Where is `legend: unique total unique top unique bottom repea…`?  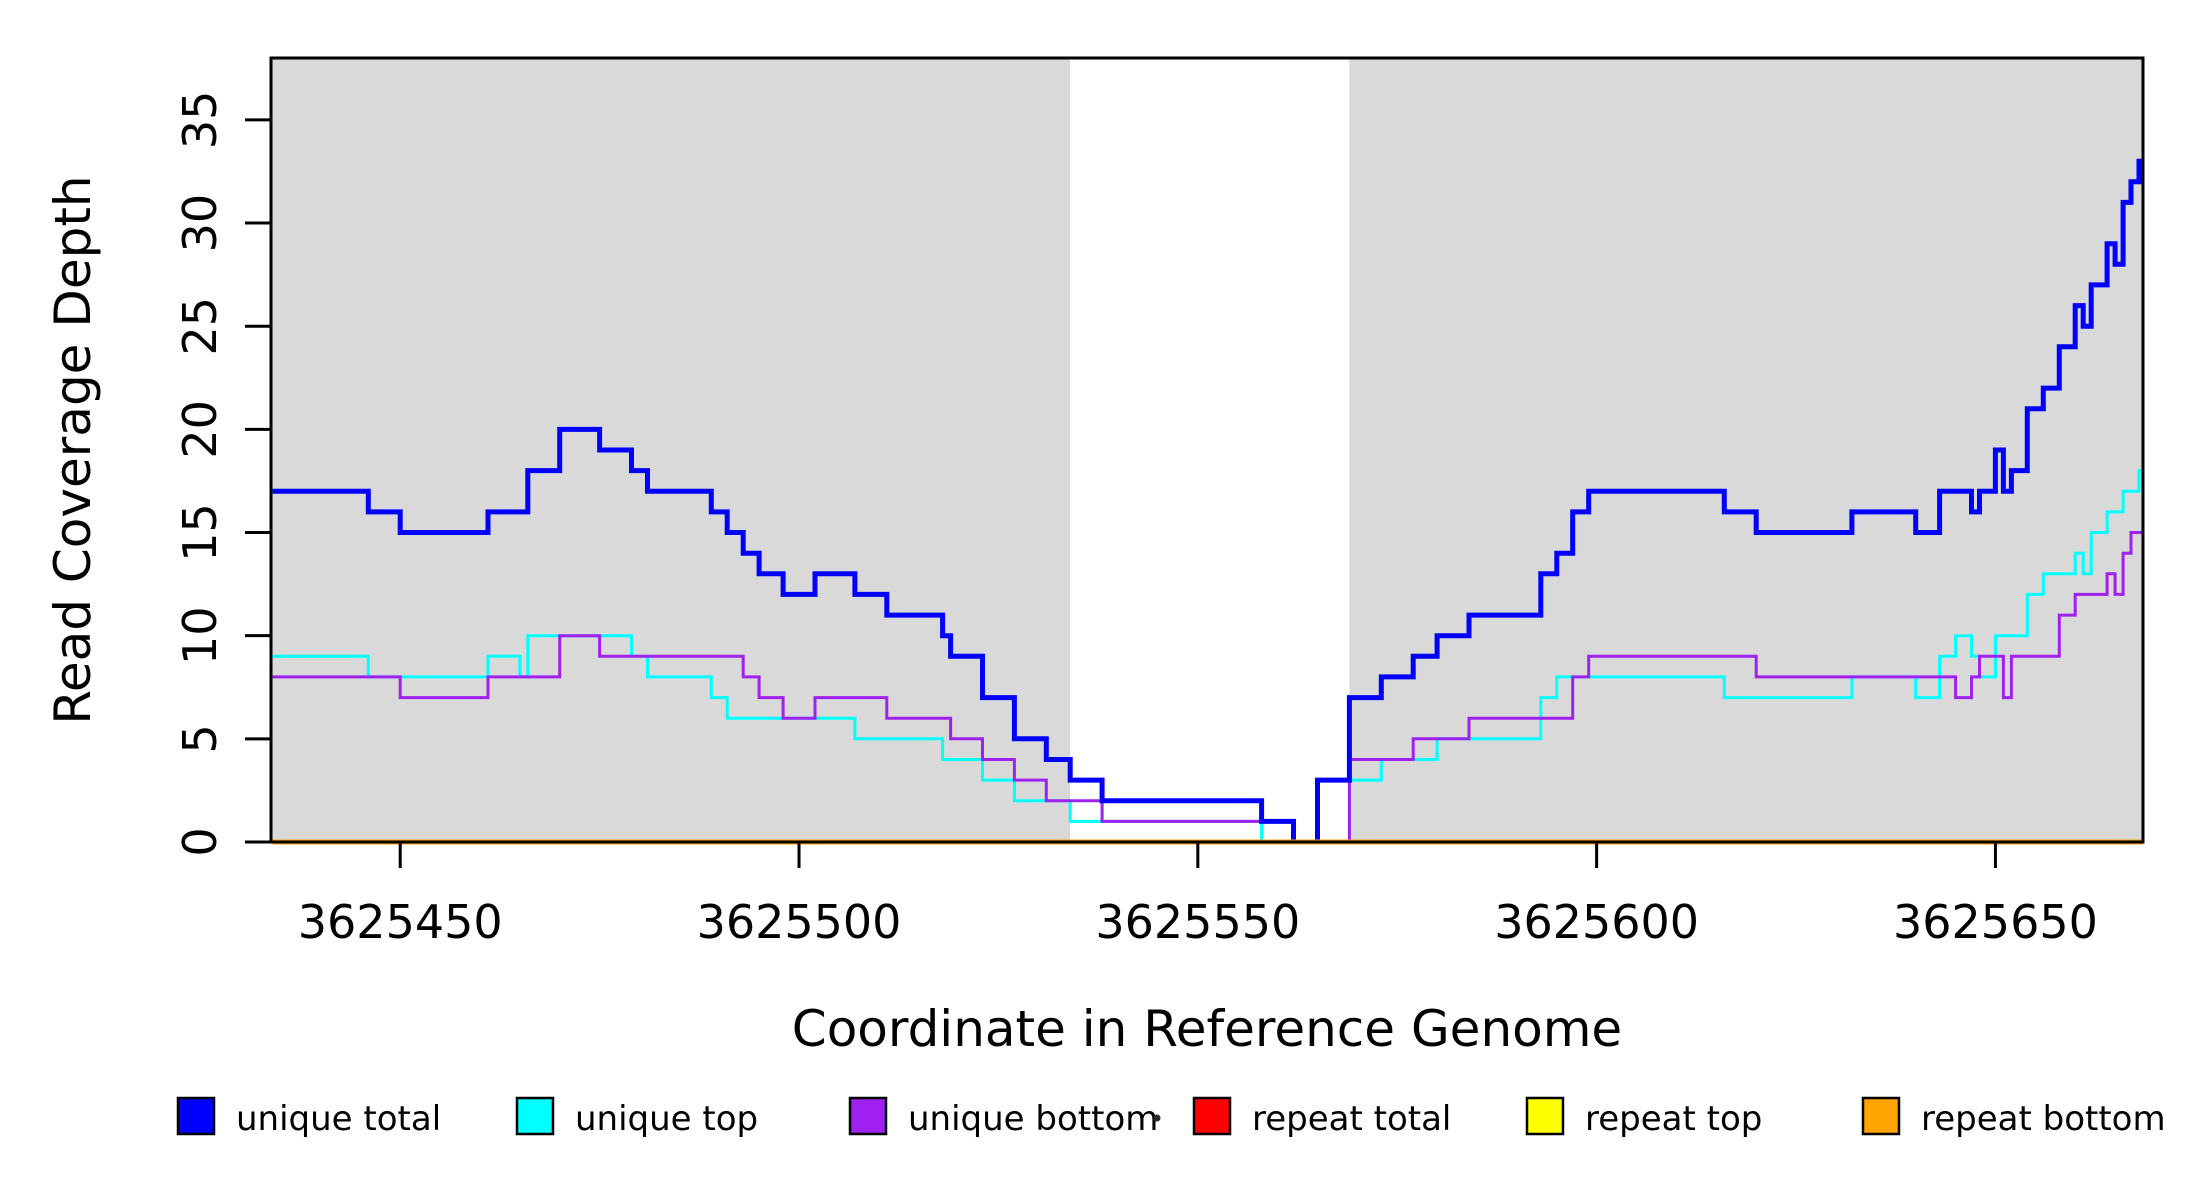 legend: unique total unique top unique bottom repea… is located at coordinates (1171, 1117).